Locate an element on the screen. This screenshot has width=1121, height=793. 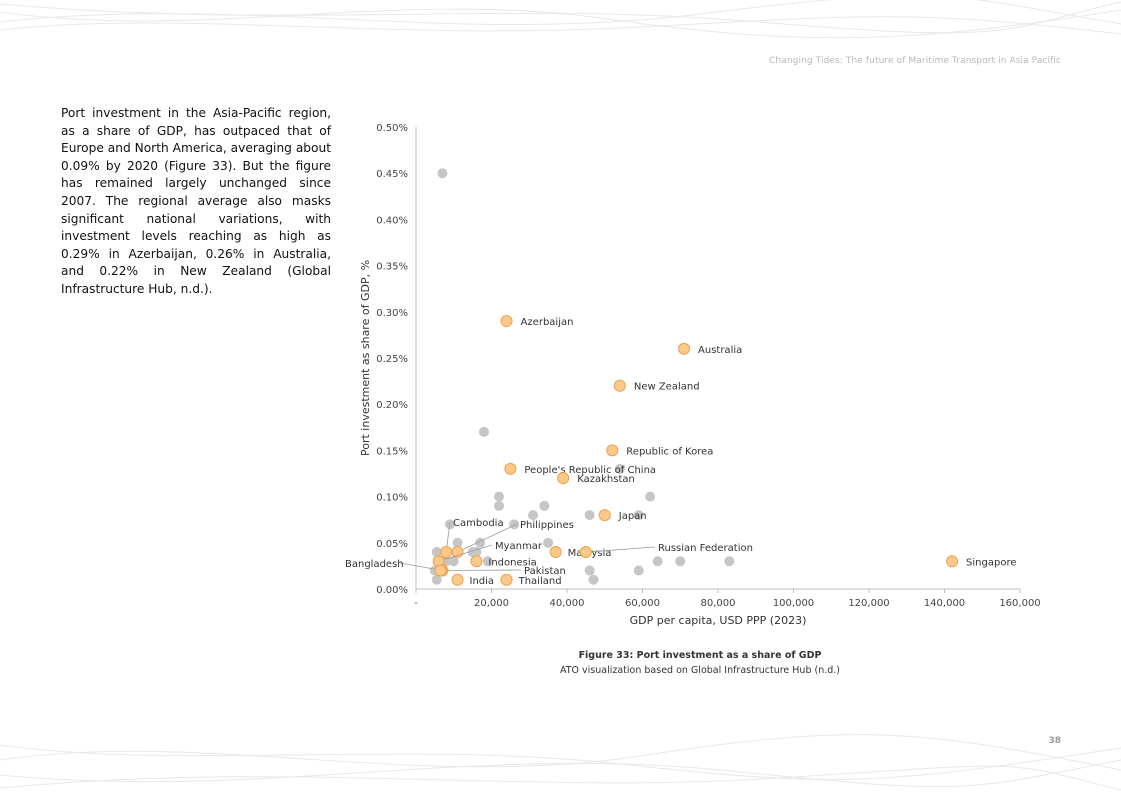
x-tick-label: 60,000 is located at coordinates (642, 603).